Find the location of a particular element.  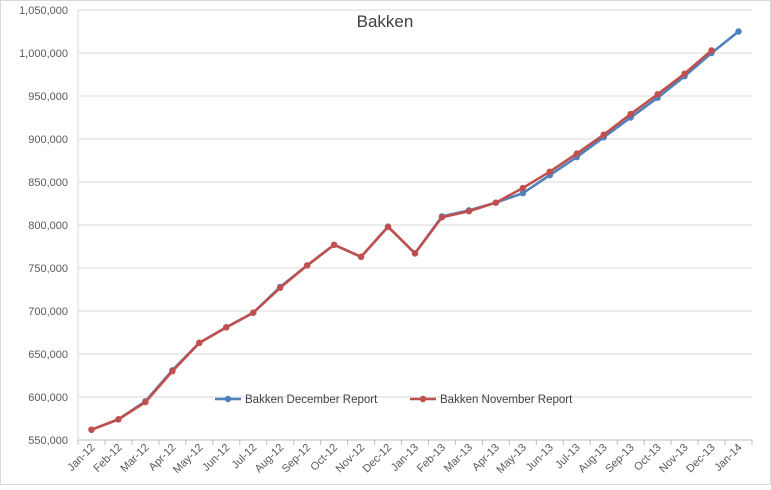

y-tick-label: 800,000 is located at coordinates (48, 226).